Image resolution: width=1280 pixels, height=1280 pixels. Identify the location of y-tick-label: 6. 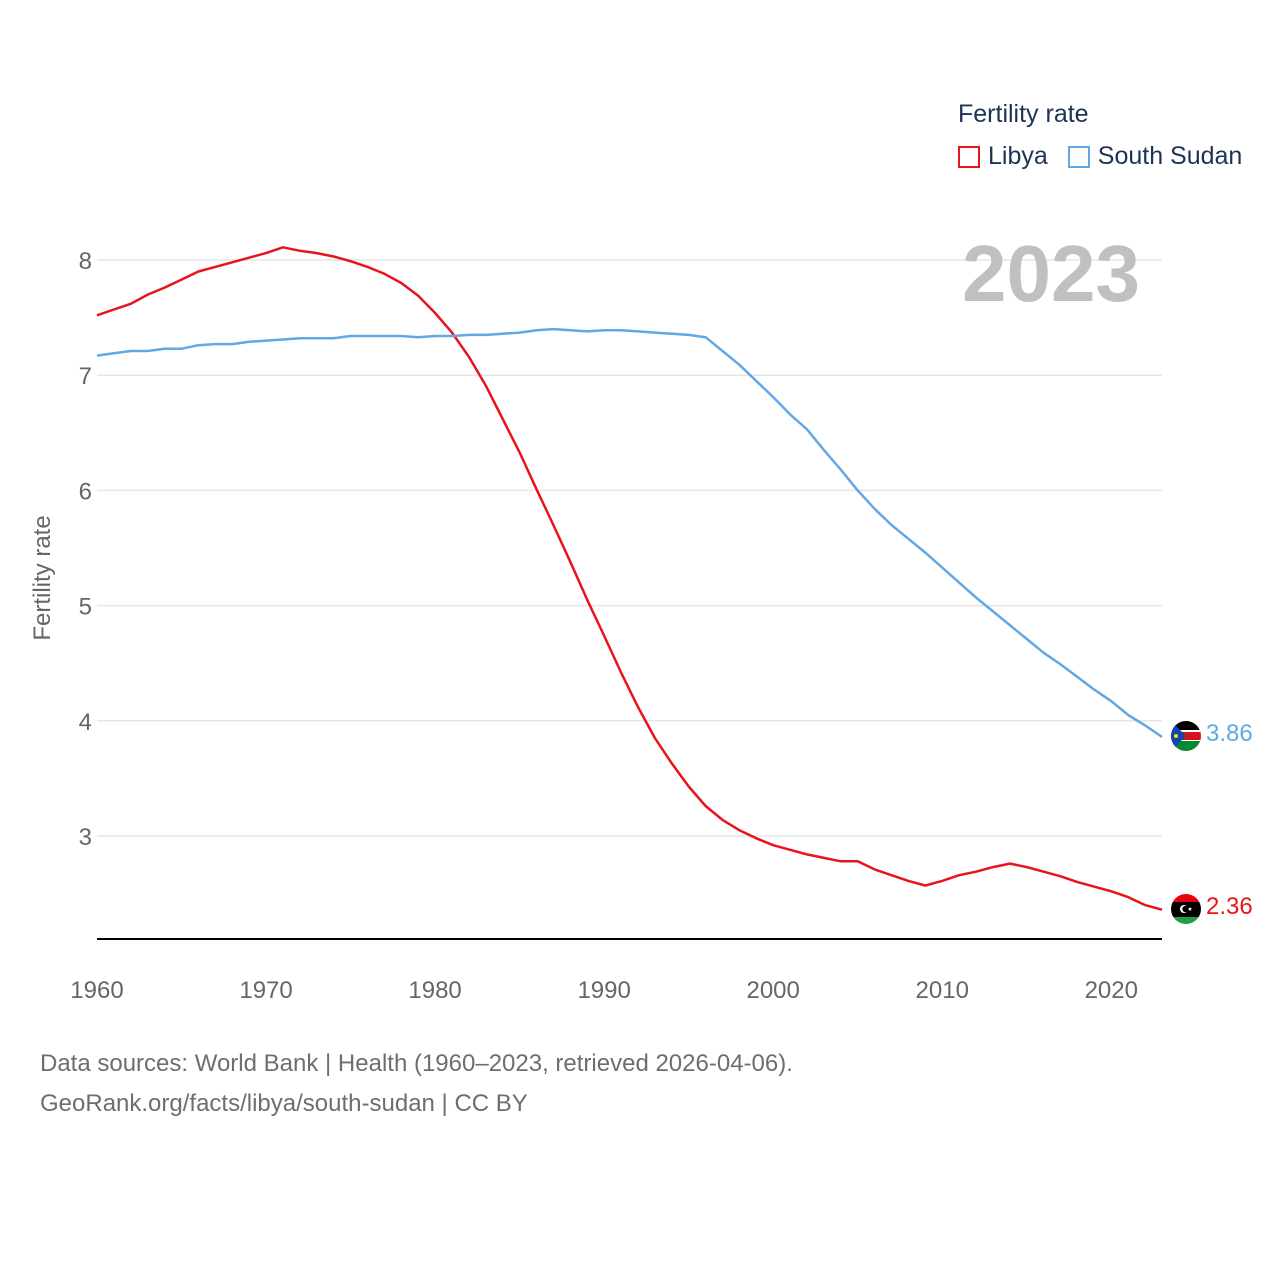
(85, 491).